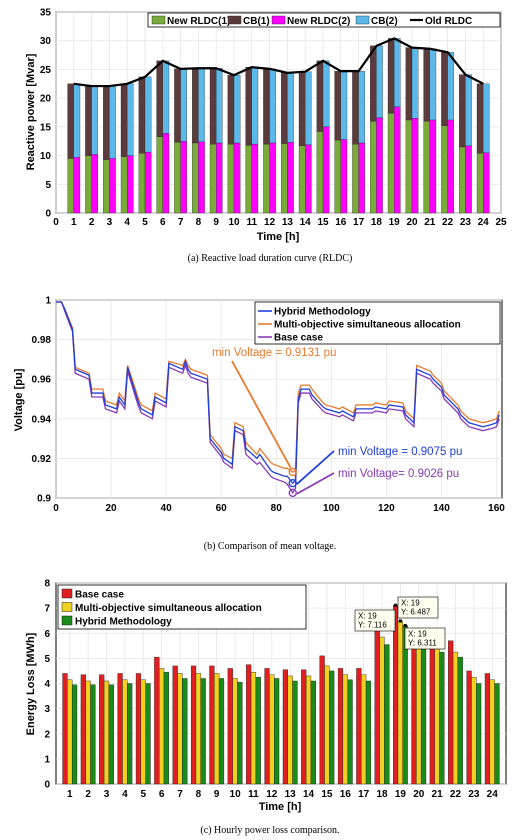 This screenshot has height=840, width=519. Describe the element at coordinates (123, 622) in the screenshot. I see `legend-label-c: Hybrid Methodology` at that location.